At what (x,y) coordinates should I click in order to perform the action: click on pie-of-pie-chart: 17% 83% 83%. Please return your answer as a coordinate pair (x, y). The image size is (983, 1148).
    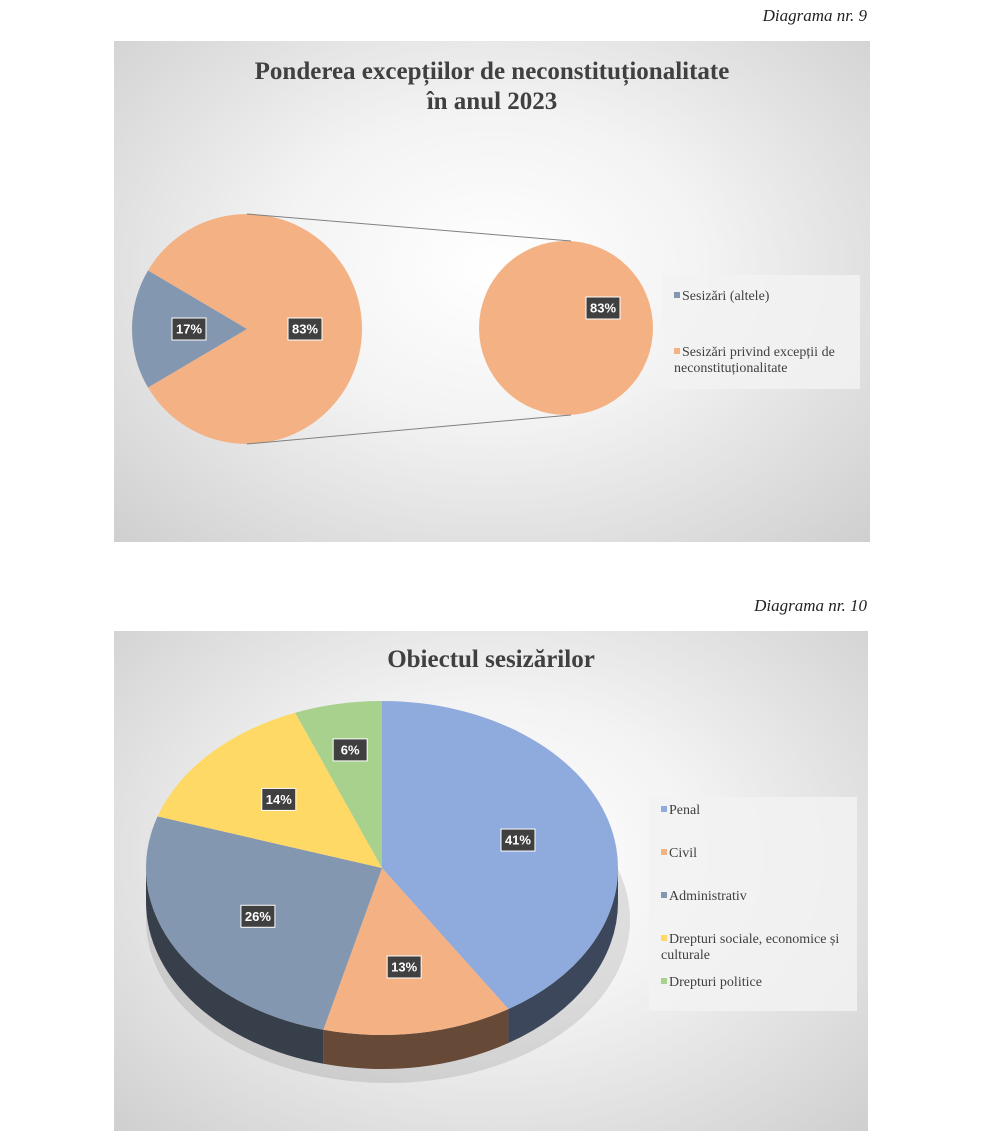
    Looking at the image, I should click on (392, 329).